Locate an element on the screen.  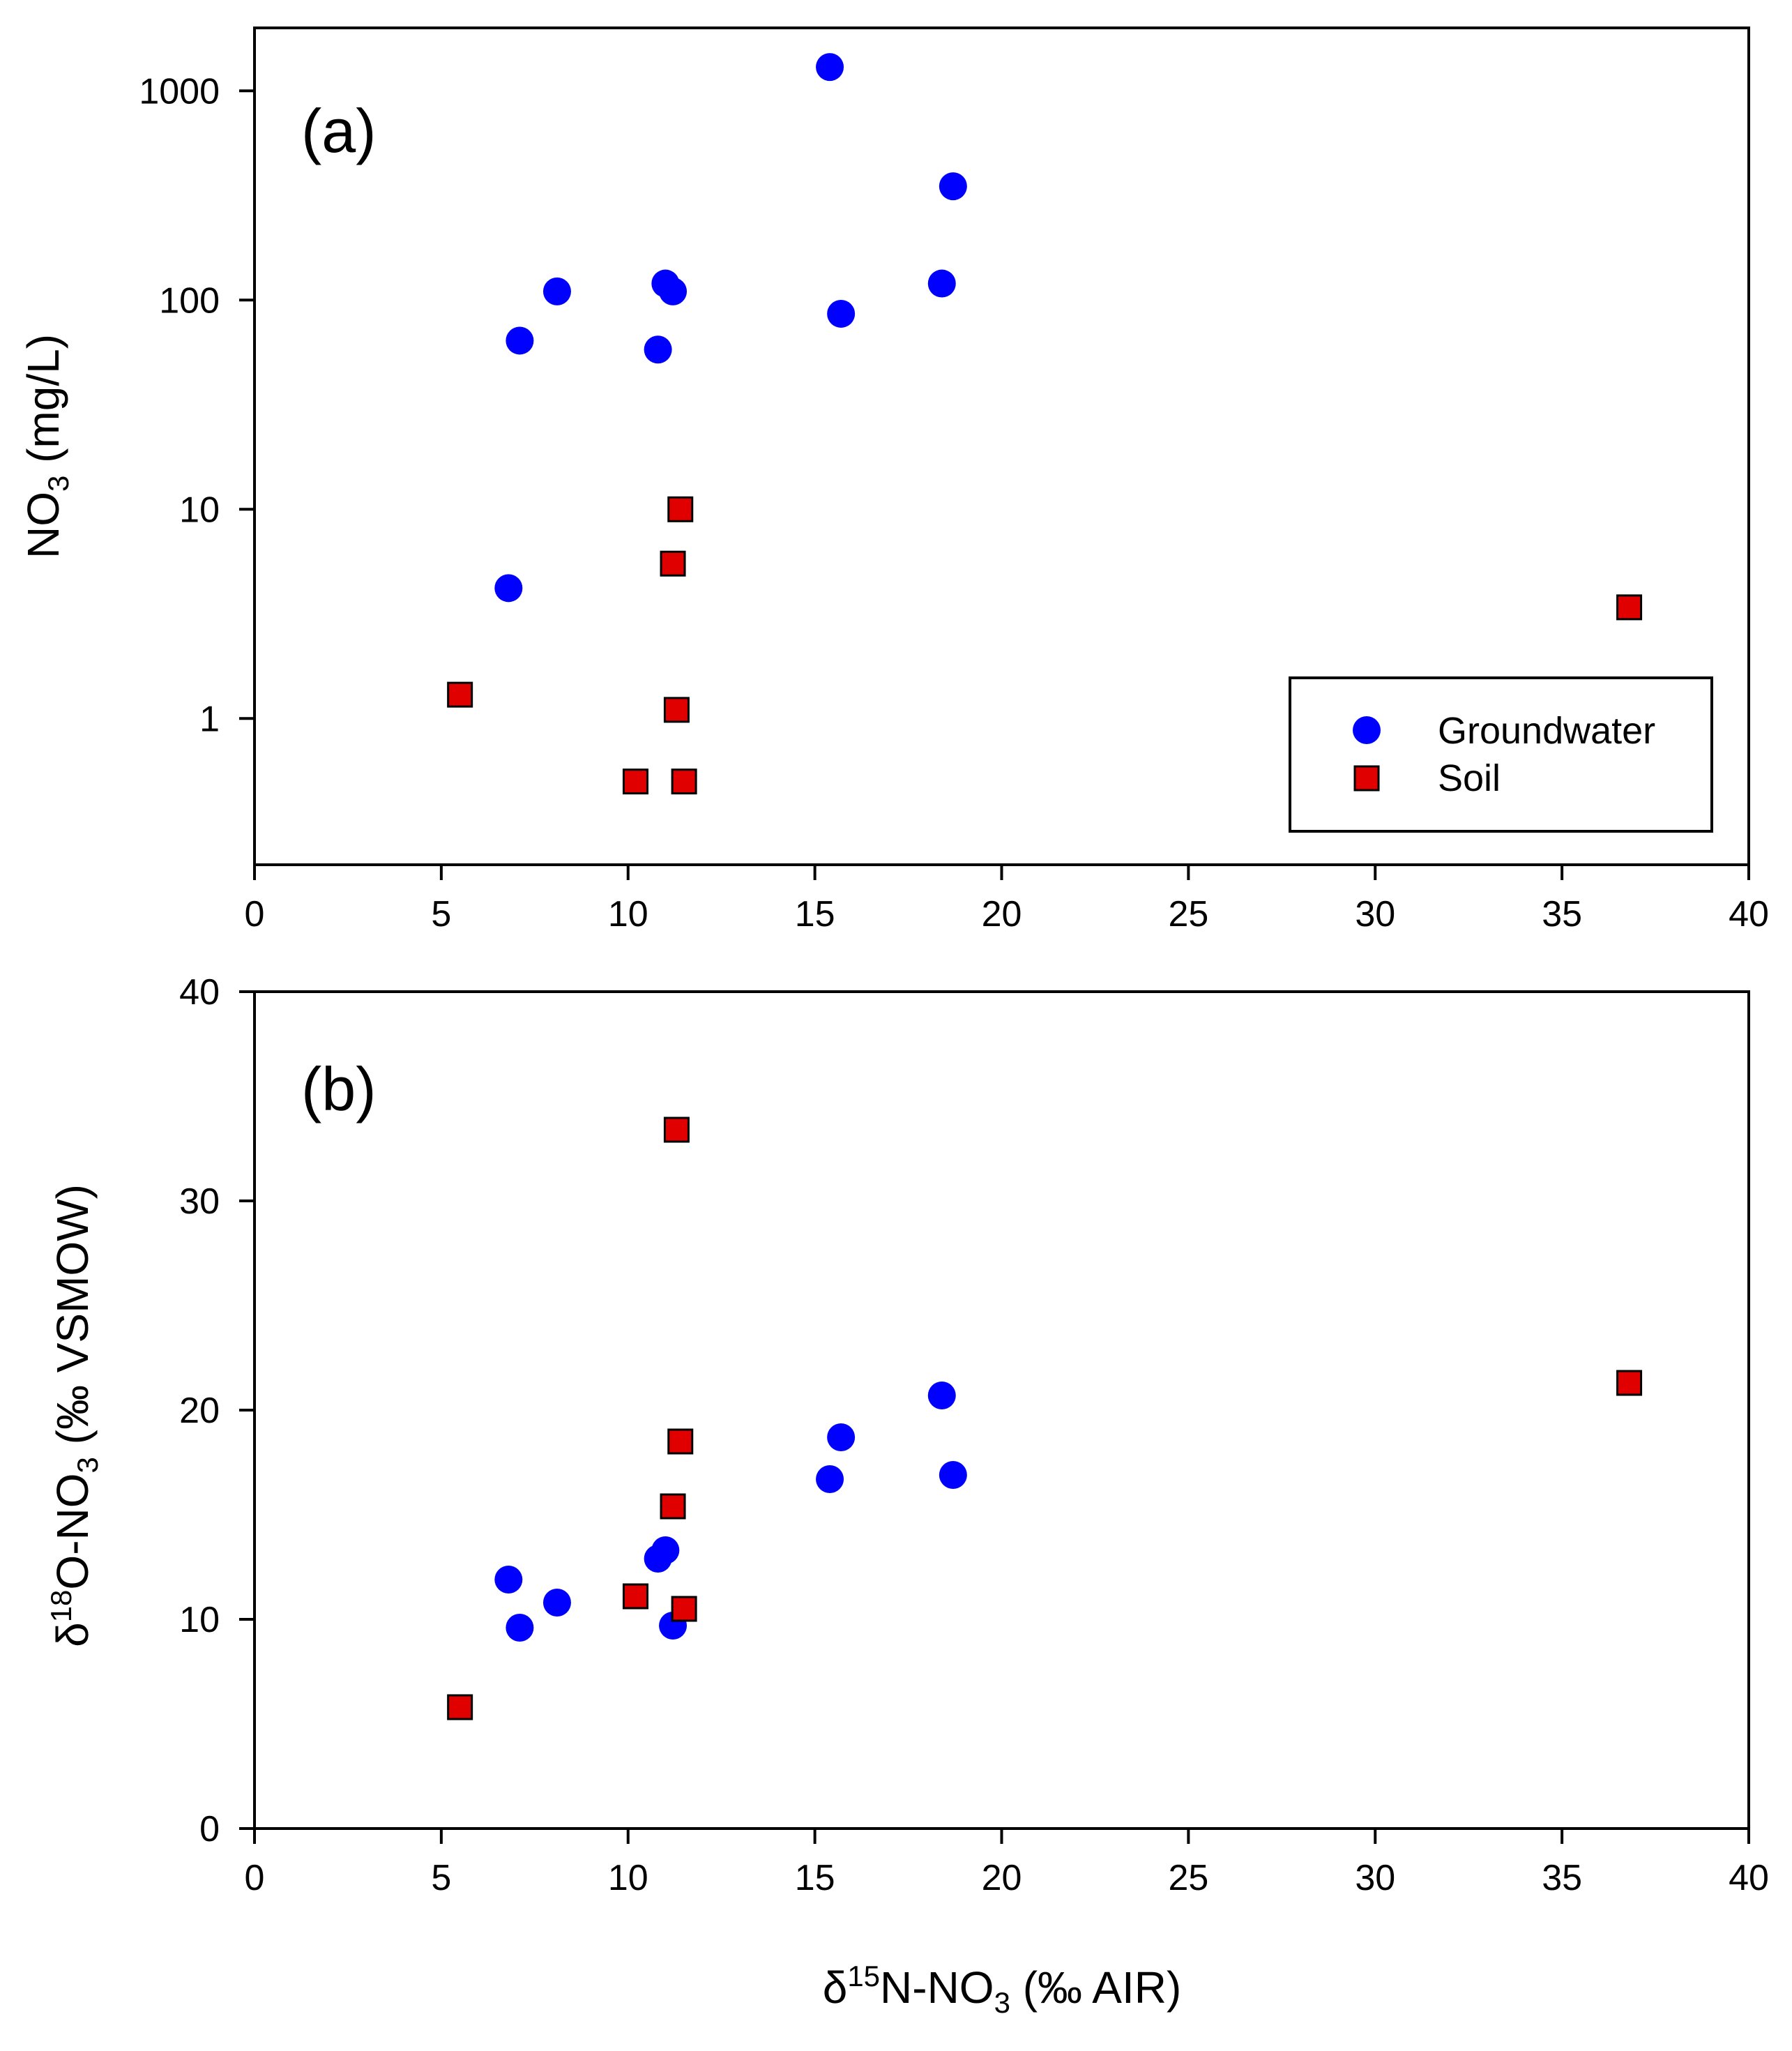
panel-a-y-tick-label: 1 is located at coordinates (209, 719).